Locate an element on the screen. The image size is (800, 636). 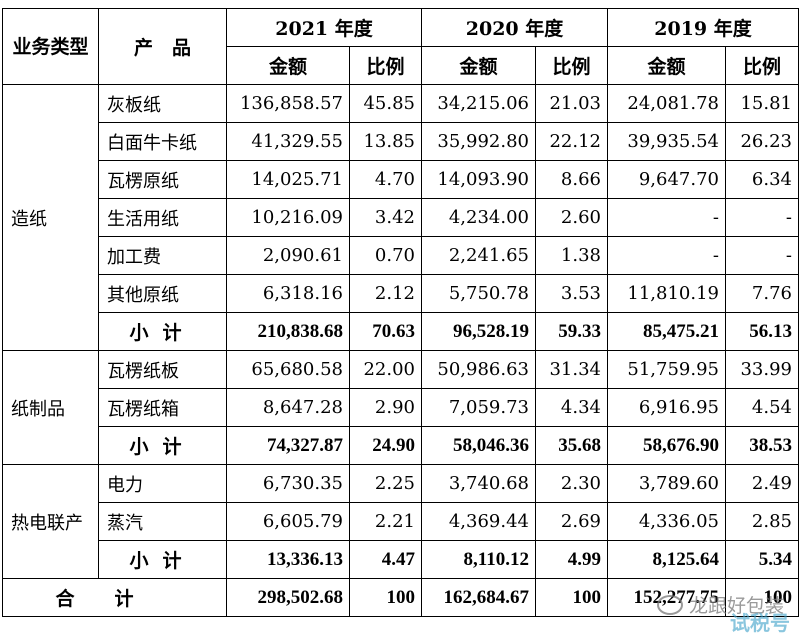
value-cell: 21.03 is located at coordinates (571, 103).